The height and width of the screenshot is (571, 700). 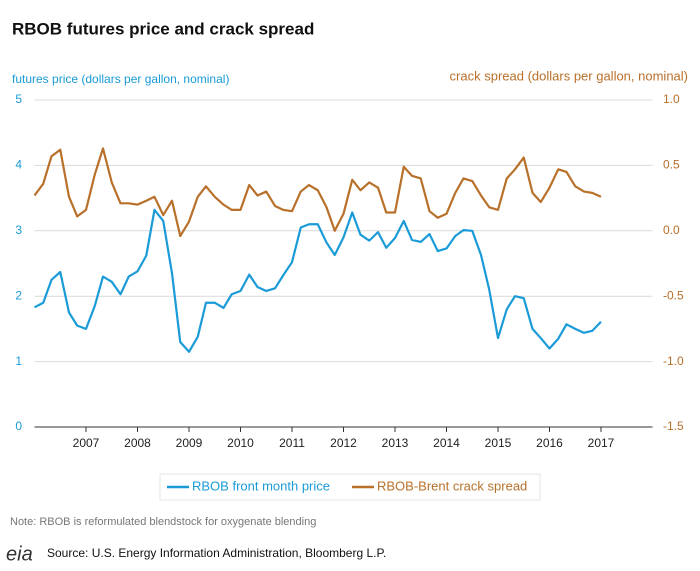 What do you see at coordinates (498, 443) in the screenshot?
I see `x-tick-label: 2015` at bounding box center [498, 443].